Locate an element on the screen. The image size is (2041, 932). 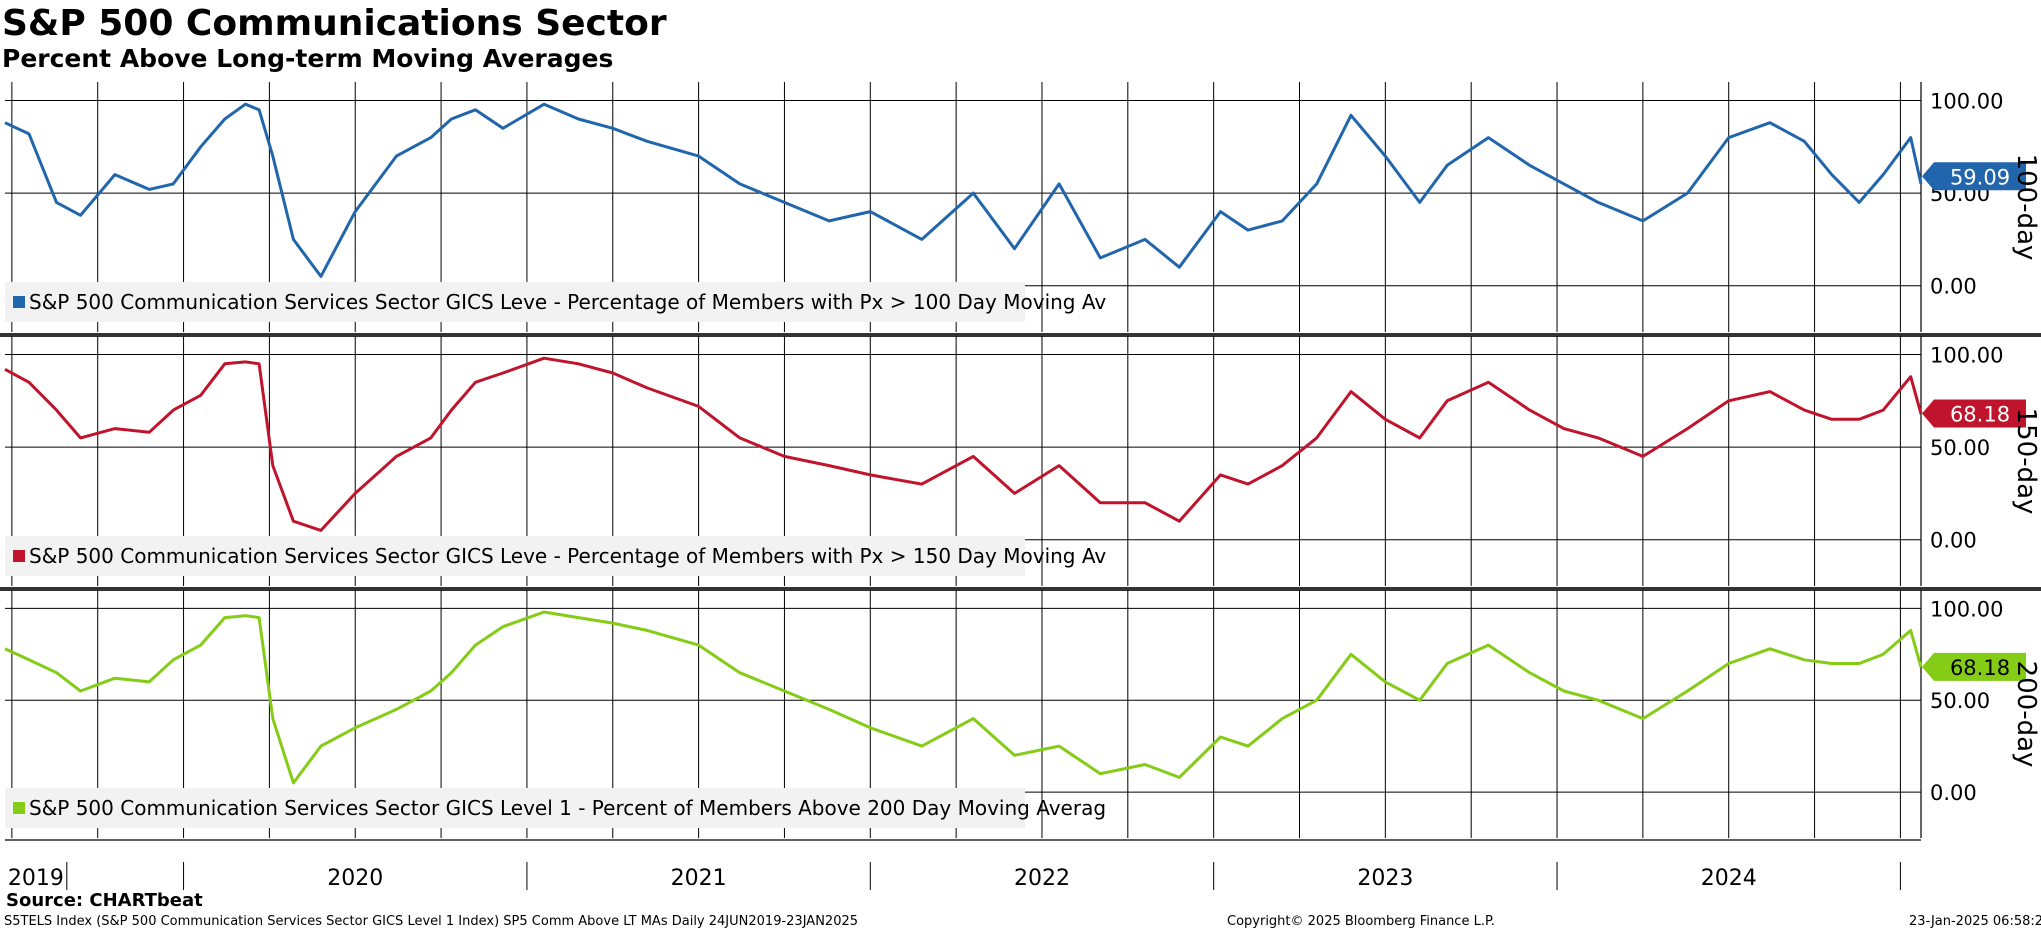
x-year-label: 2019 is located at coordinates (36, 878).